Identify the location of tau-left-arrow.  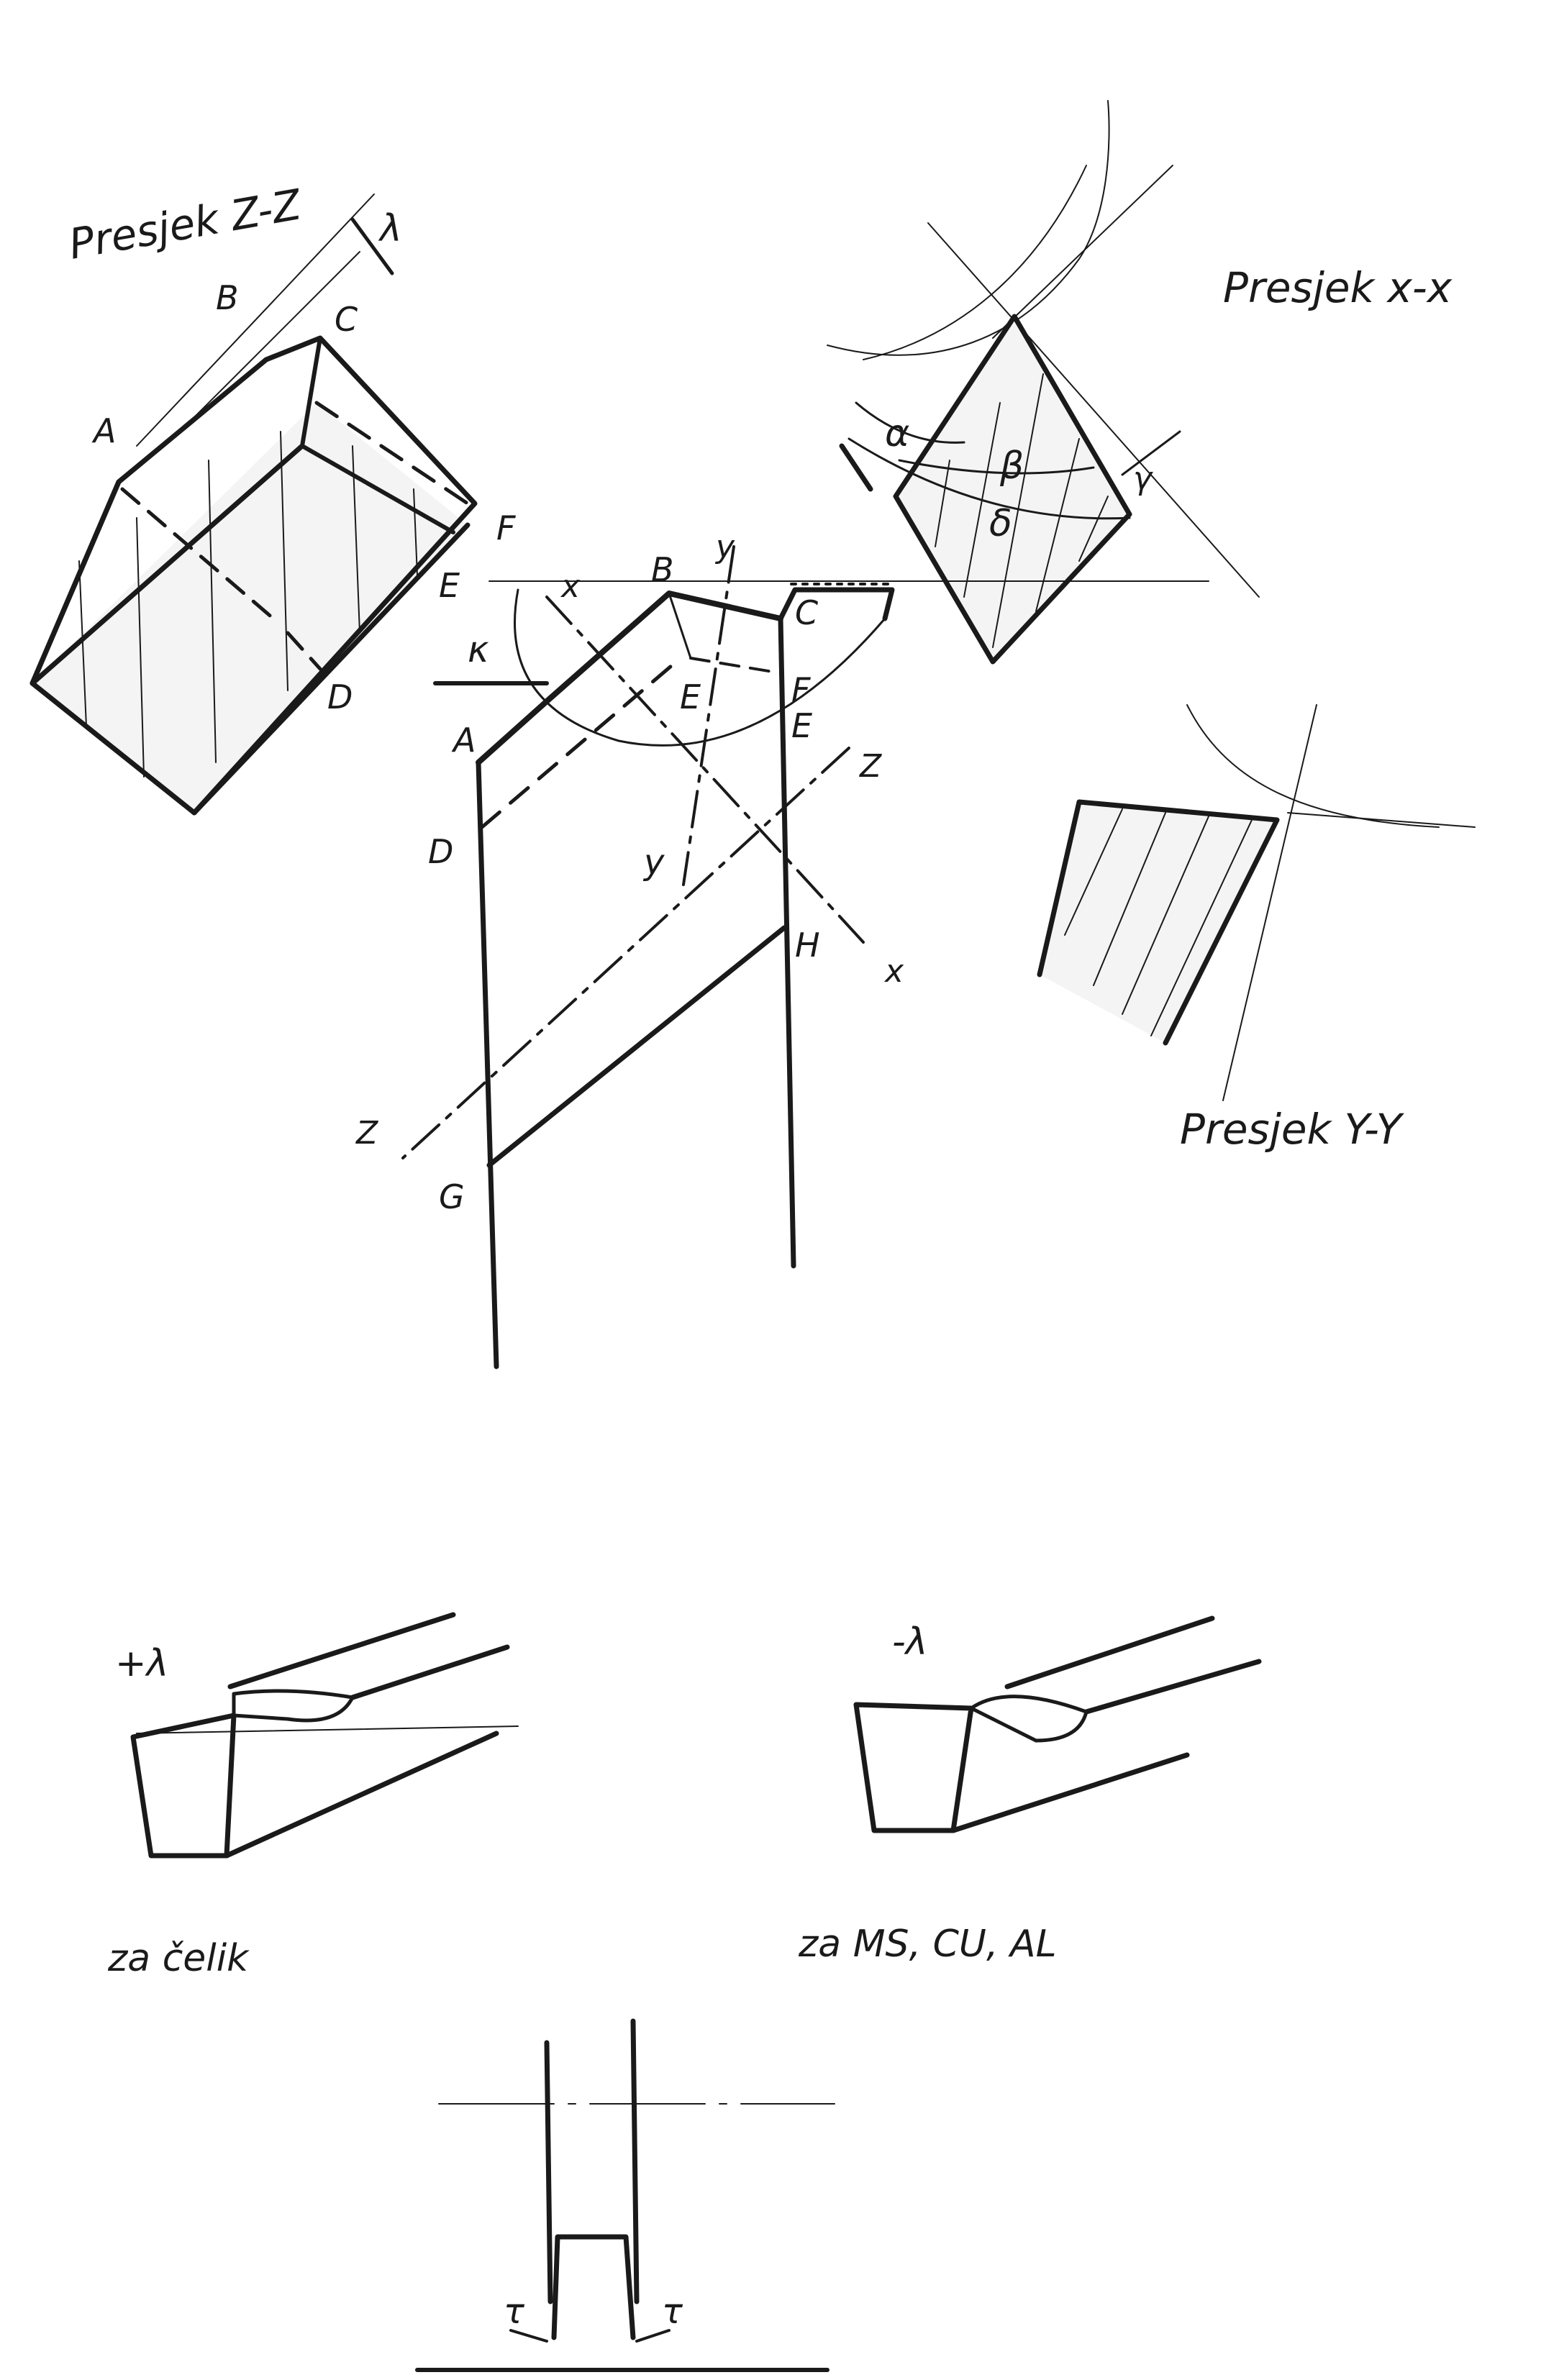
(528, 2336).